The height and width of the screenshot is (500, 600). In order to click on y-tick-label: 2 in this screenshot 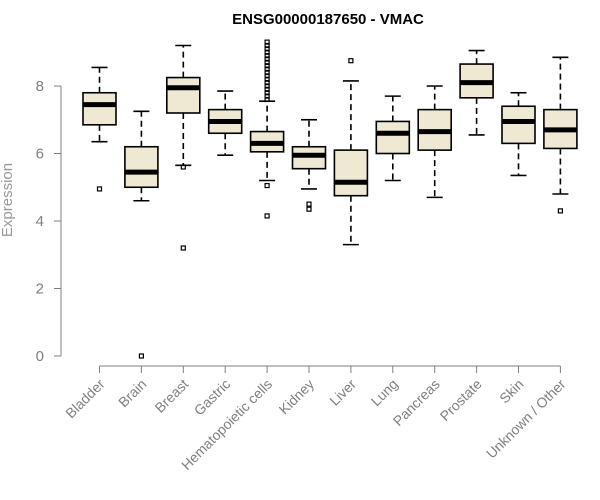, I will do `click(40, 289)`.